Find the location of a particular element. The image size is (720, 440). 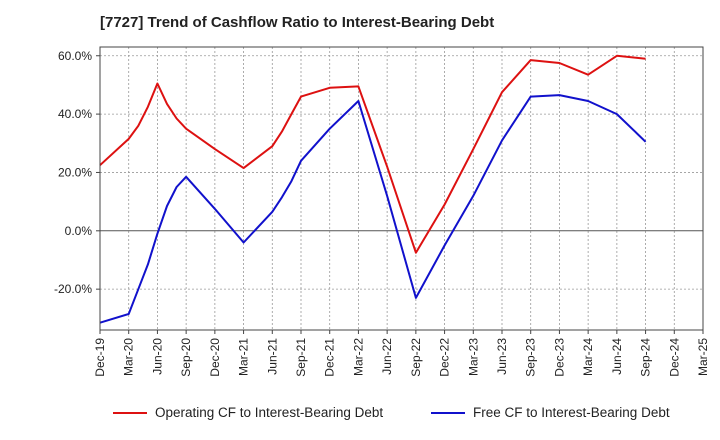

x-tick-label: Sep-24 is located at coordinates (646, 357).